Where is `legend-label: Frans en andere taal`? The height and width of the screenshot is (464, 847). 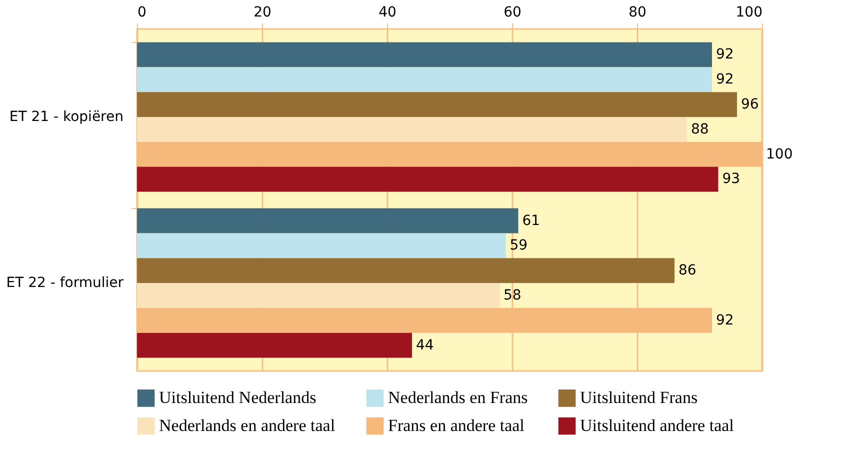 legend-label: Frans en andere taal is located at coordinates (456, 425).